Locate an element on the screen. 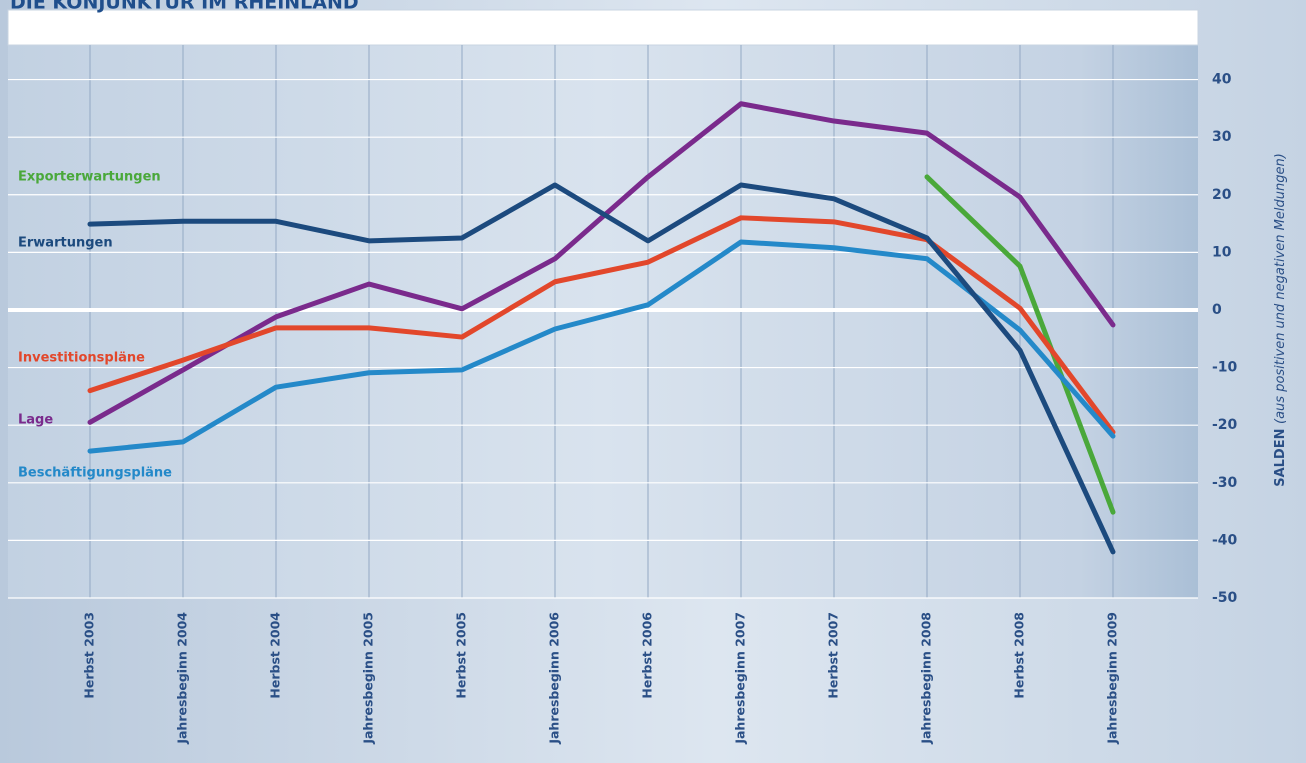 Image resolution: width=1306 pixels, height=763 pixels. x-tick-label: Jahresbeginn 2008 is located at coordinates (926, 678).